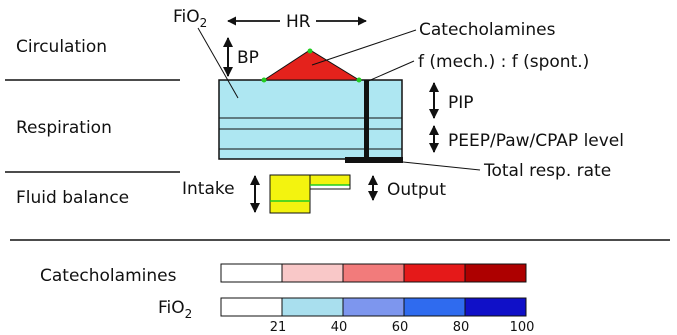 Image resolution: width=677 pixels, height=335 pixels. What do you see at coordinates (390, 71) in the screenshot?
I see `f-ratio-pointer` at bounding box center [390, 71].